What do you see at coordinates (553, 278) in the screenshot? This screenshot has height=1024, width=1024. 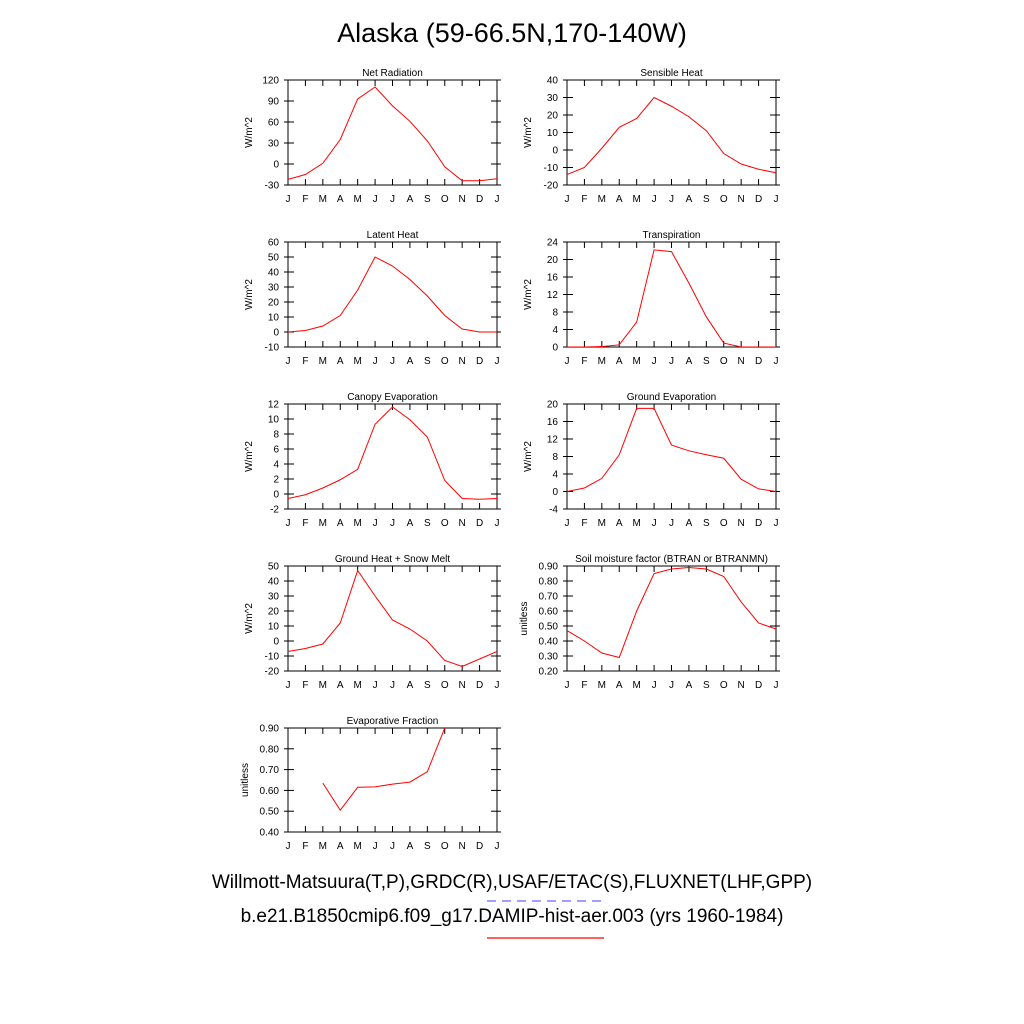 I see `panel-transpiration-ytick-label: 16` at bounding box center [553, 278].